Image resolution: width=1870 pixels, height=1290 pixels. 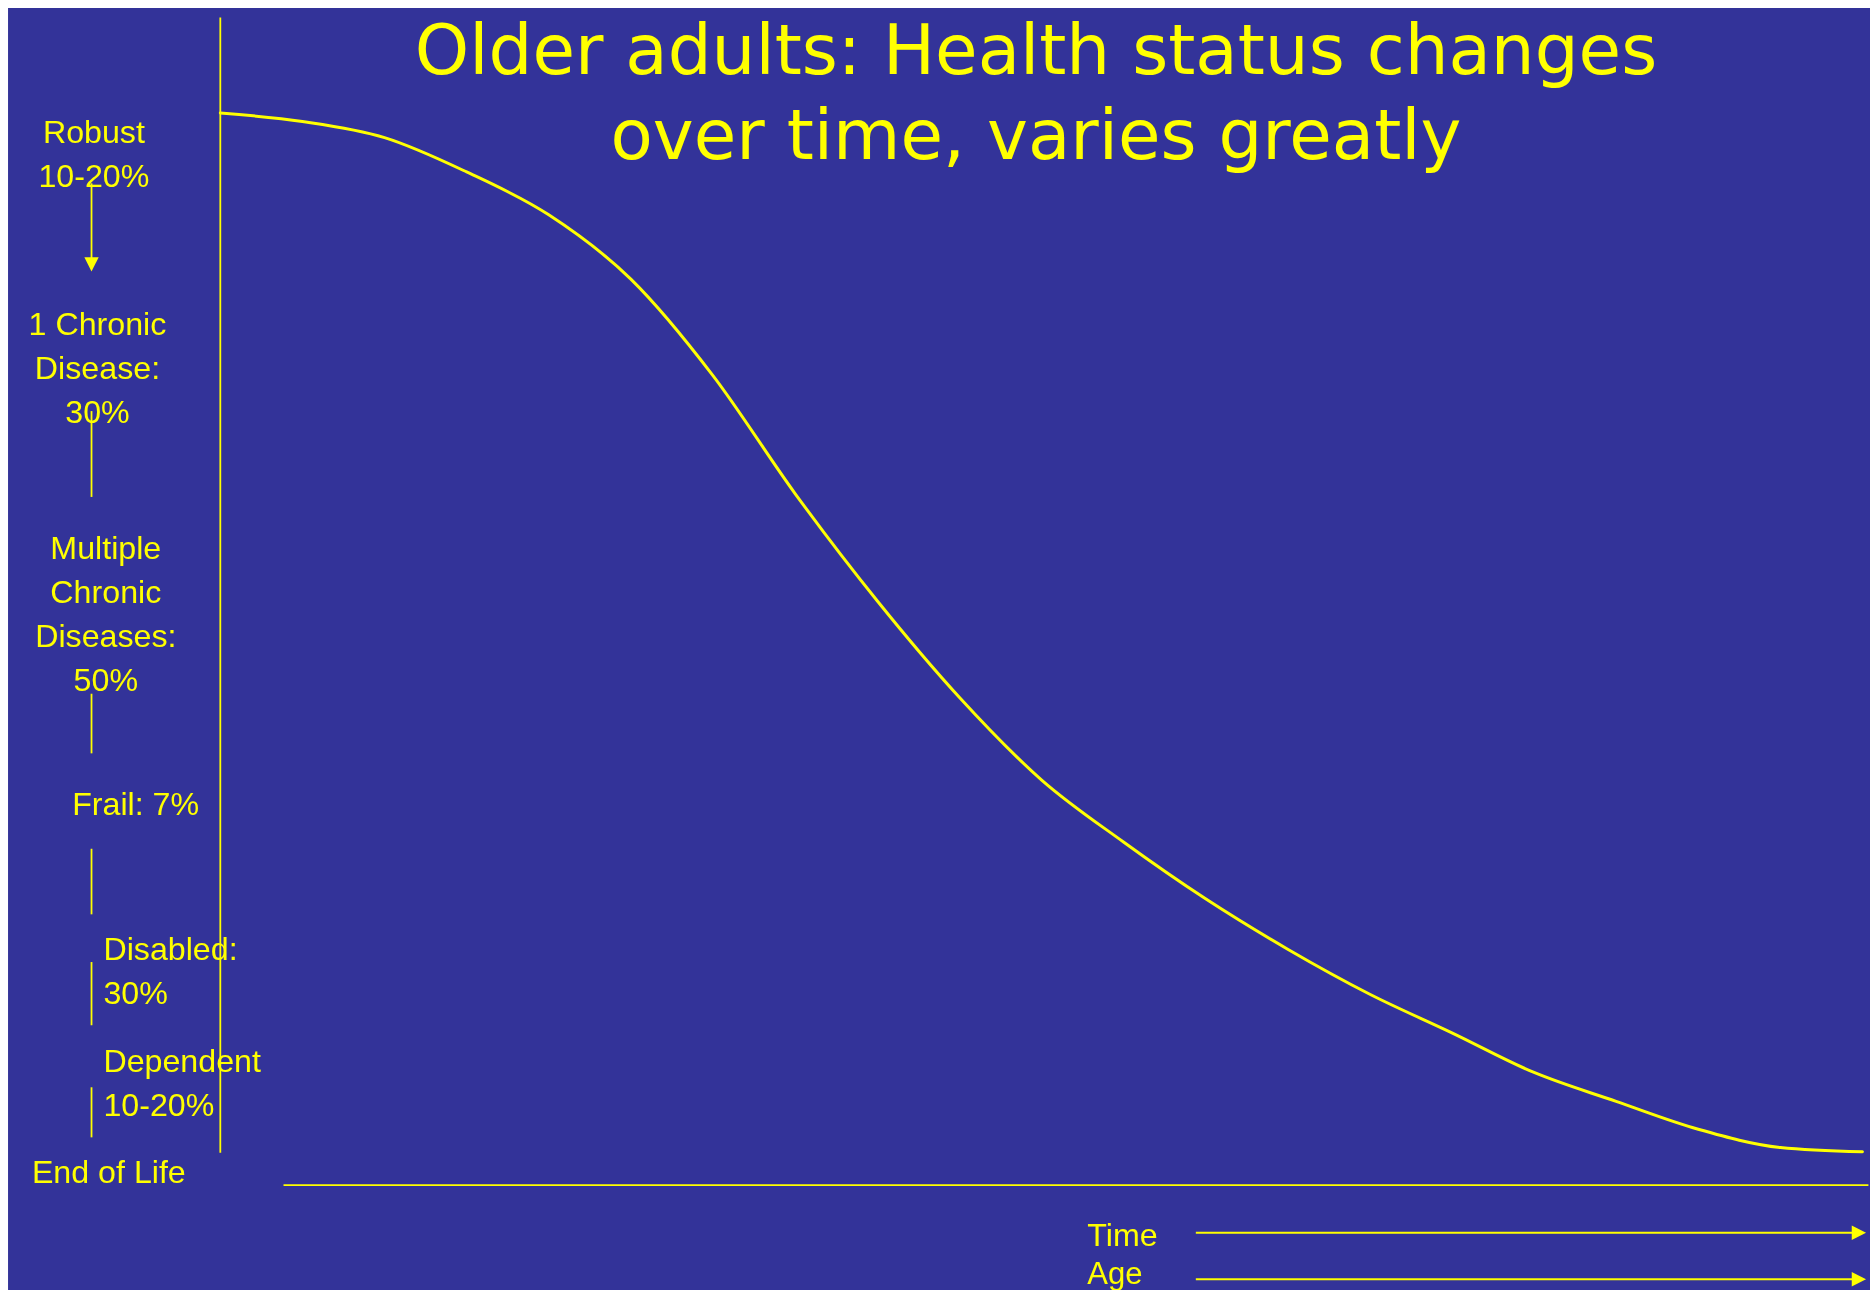 What do you see at coordinates (106, 614) in the screenshot?
I see `text: Multiple Chronic Diseases: 50%` at bounding box center [106, 614].